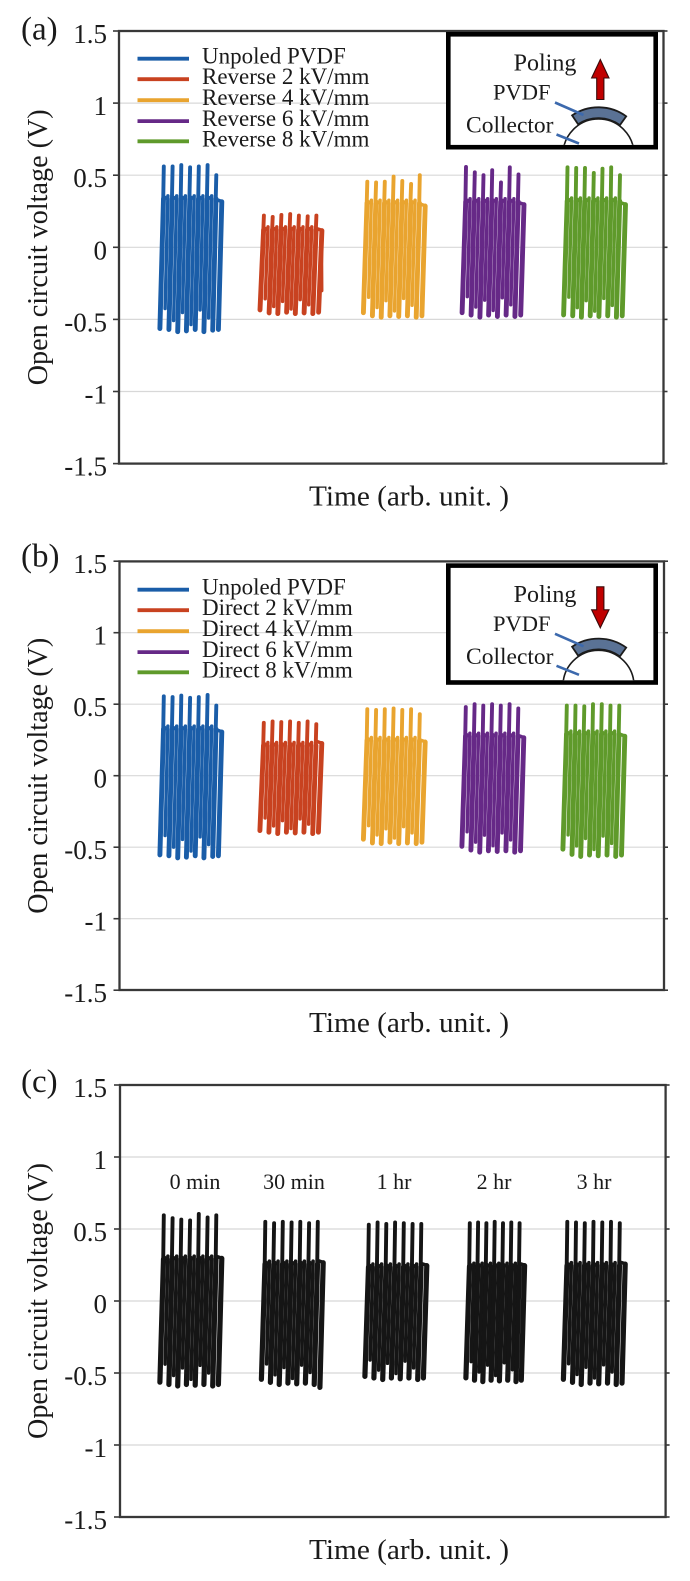 The height and width of the screenshot is (1581, 690). Describe the element at coordinates (285, 97) in the screenshot. I see `svg-text: Reverse 4 kV/mm` at that location.